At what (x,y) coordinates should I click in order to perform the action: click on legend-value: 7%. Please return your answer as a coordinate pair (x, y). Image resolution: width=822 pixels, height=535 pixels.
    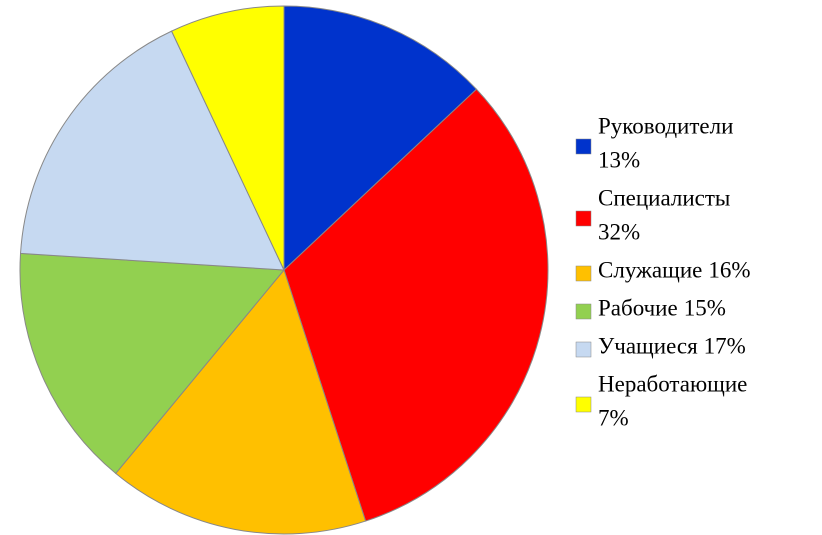
    Looking at the image, I should click on (613, 417).